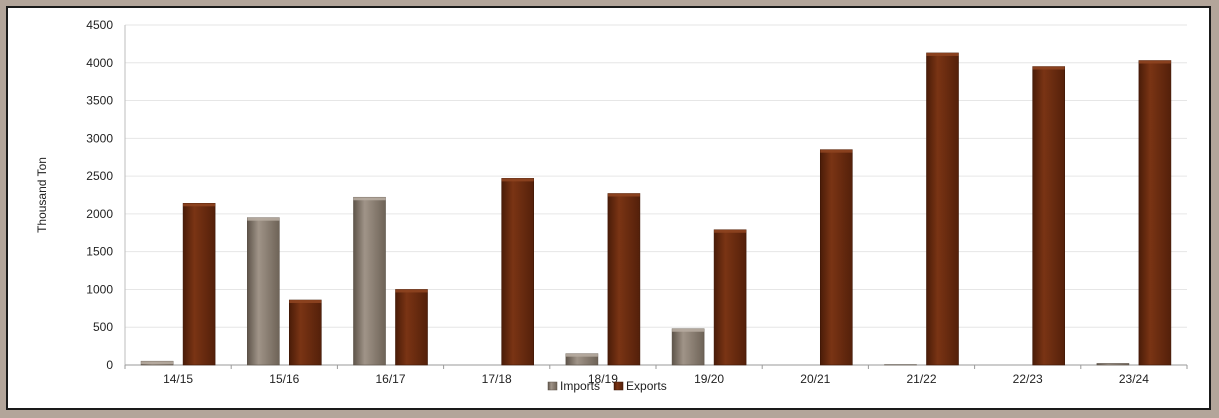 The image size is (1219, 418). What do you see at coordinates (552, 386) in the screenshot?
I see `legend-swatch-imports` at bounding box center [552, 386].